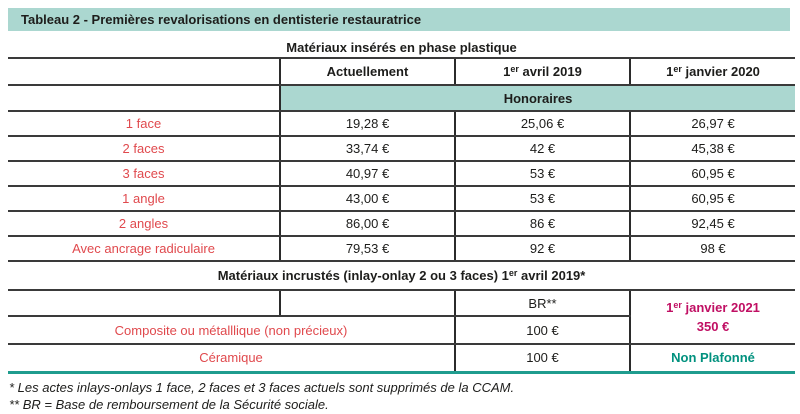 Image resolution: width=800 pixels, height=414 pixels. Describe the element at coordinates (542, 249) in the screenshot. I see `value-avril-2019: 92 €` at that location.